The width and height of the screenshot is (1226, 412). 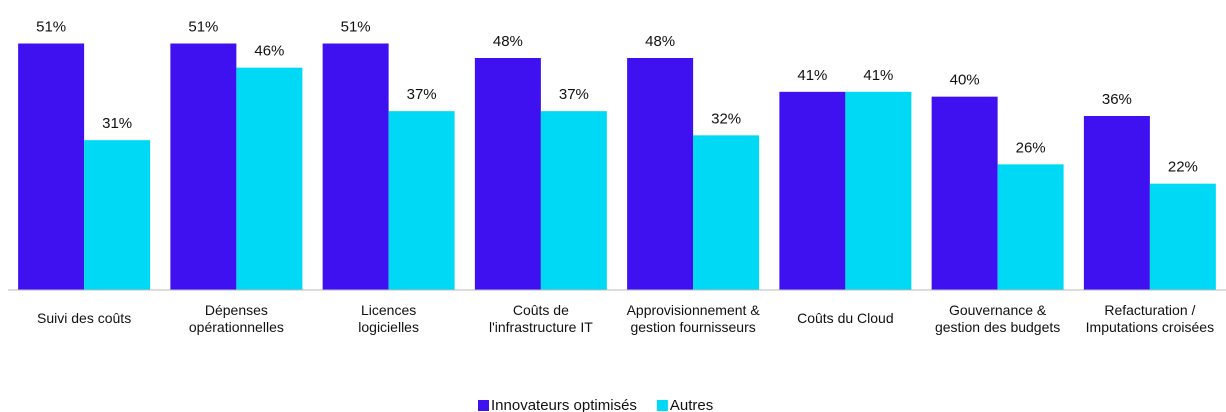 What do you see at coordinates (269, 51) in the screenshot?
I see `value-label: 46%` at bounding box center [269, 51].